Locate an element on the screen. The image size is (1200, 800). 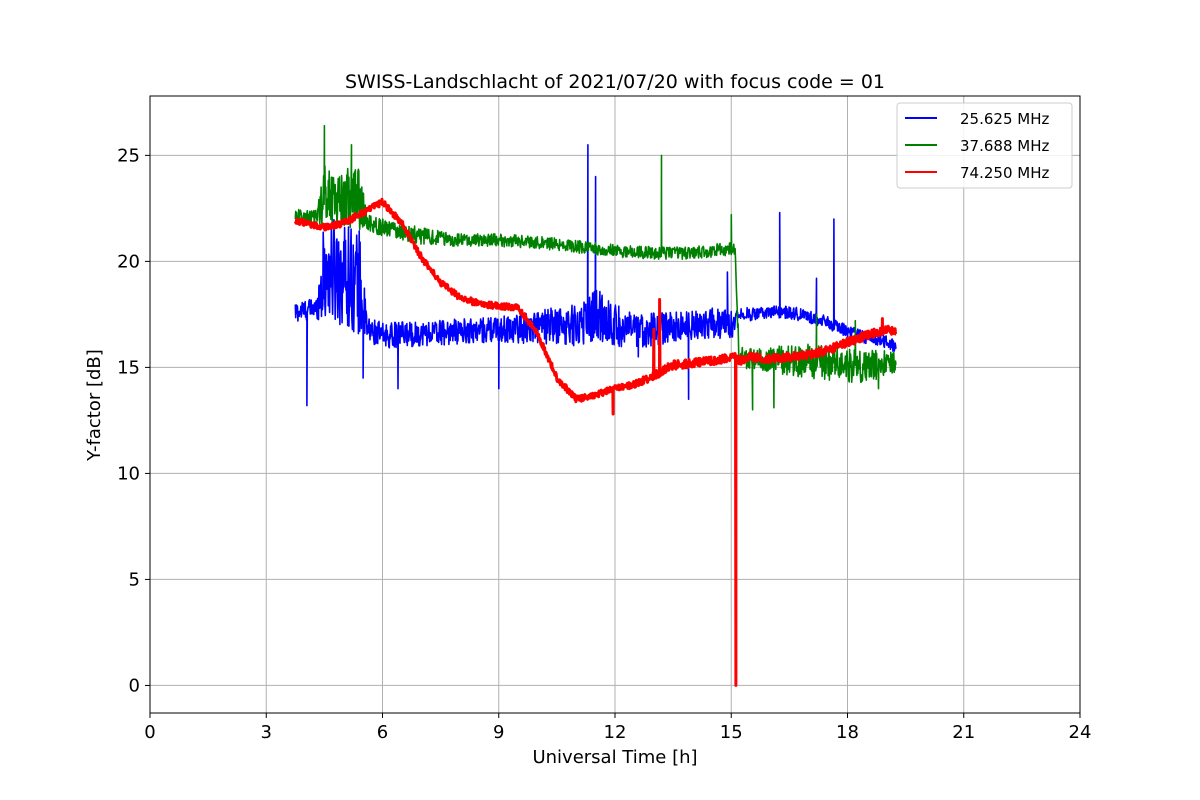
x-tick-label: 12 is located at coordinates (615, 732).